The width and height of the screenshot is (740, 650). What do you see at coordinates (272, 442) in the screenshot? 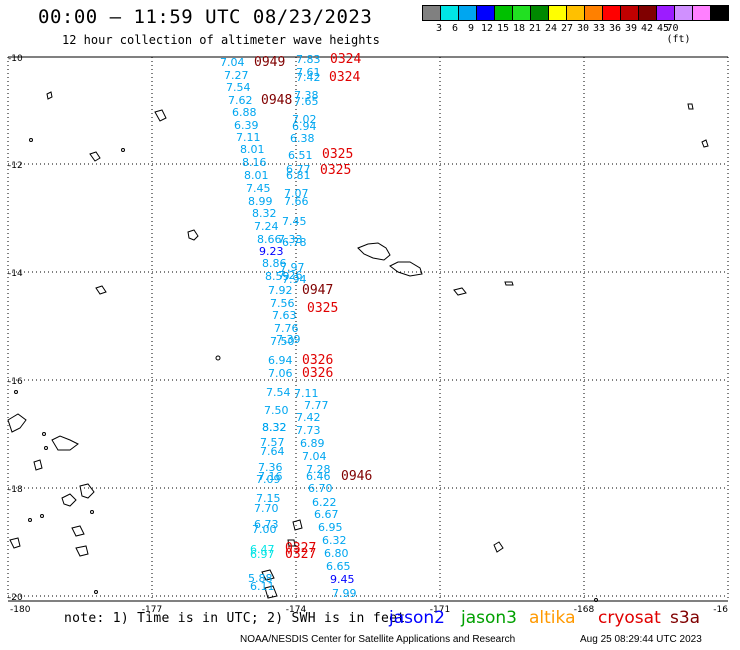
I see `swh-value: 7.57` at bounding box center [272, 442].